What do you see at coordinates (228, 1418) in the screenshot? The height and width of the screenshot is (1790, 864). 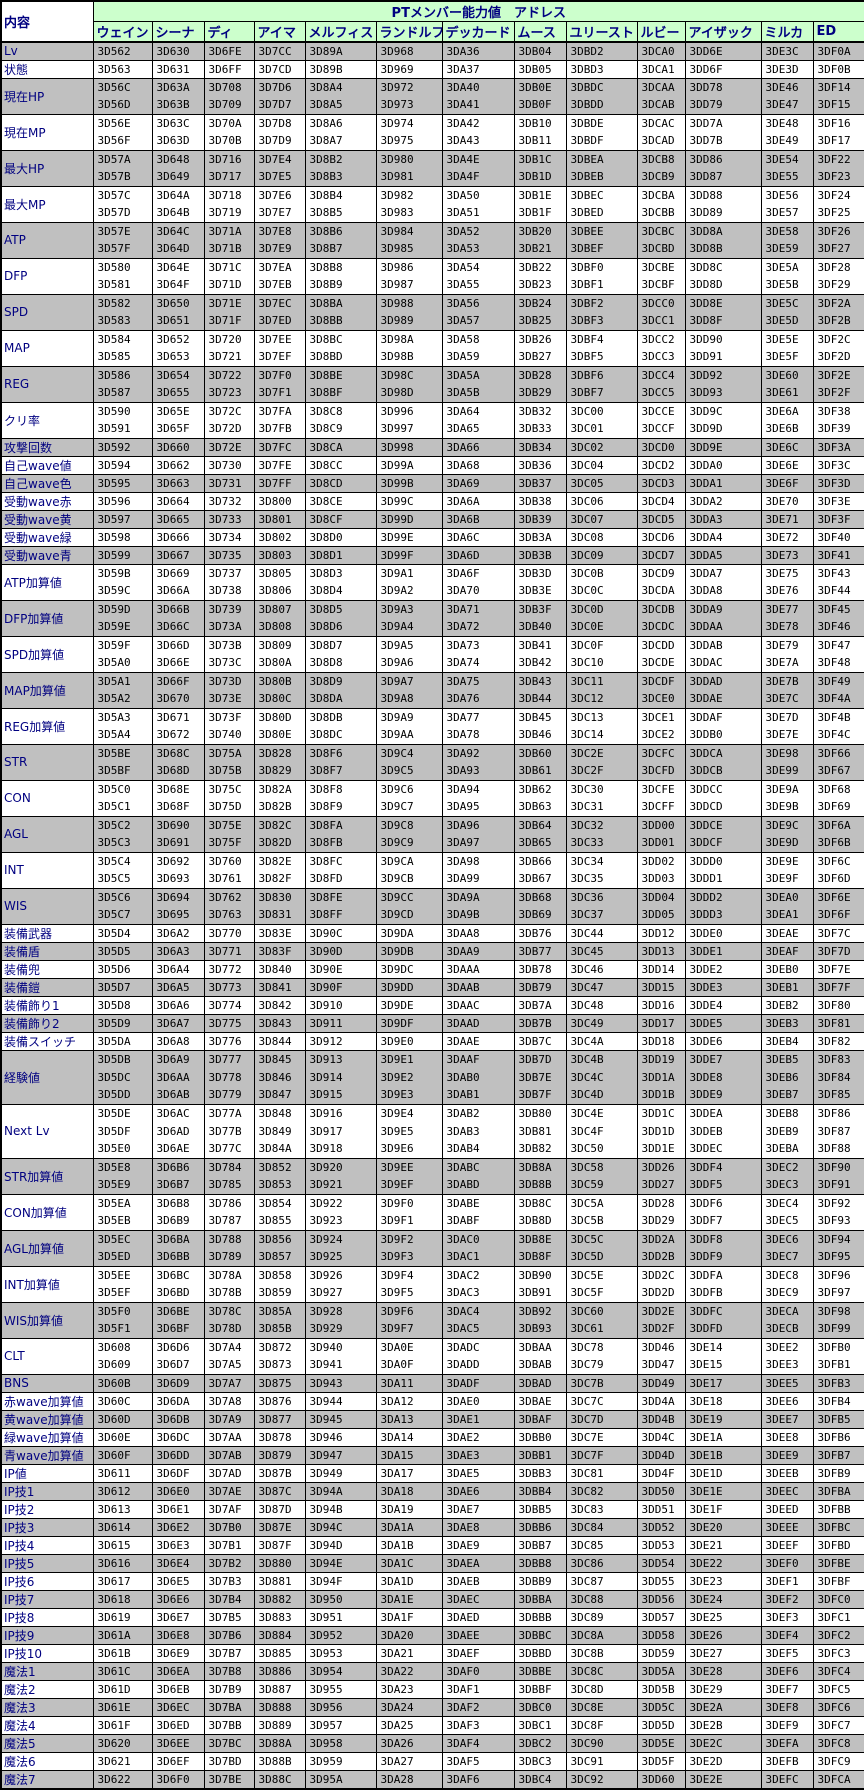 I see `address-cell: 3D7A9` at bounding box center [228, 1418].